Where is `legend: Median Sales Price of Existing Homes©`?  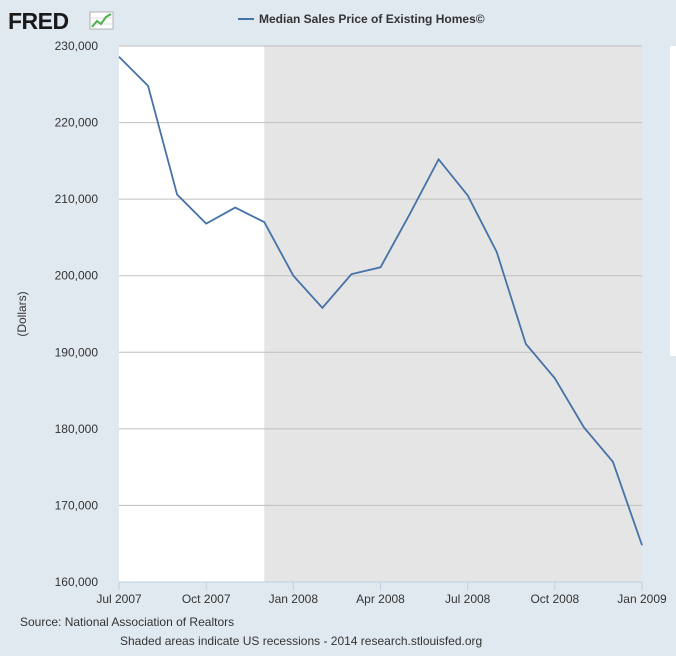
legend: Median Sales Price of Existing Homes© is located at coordinates (361, 19).